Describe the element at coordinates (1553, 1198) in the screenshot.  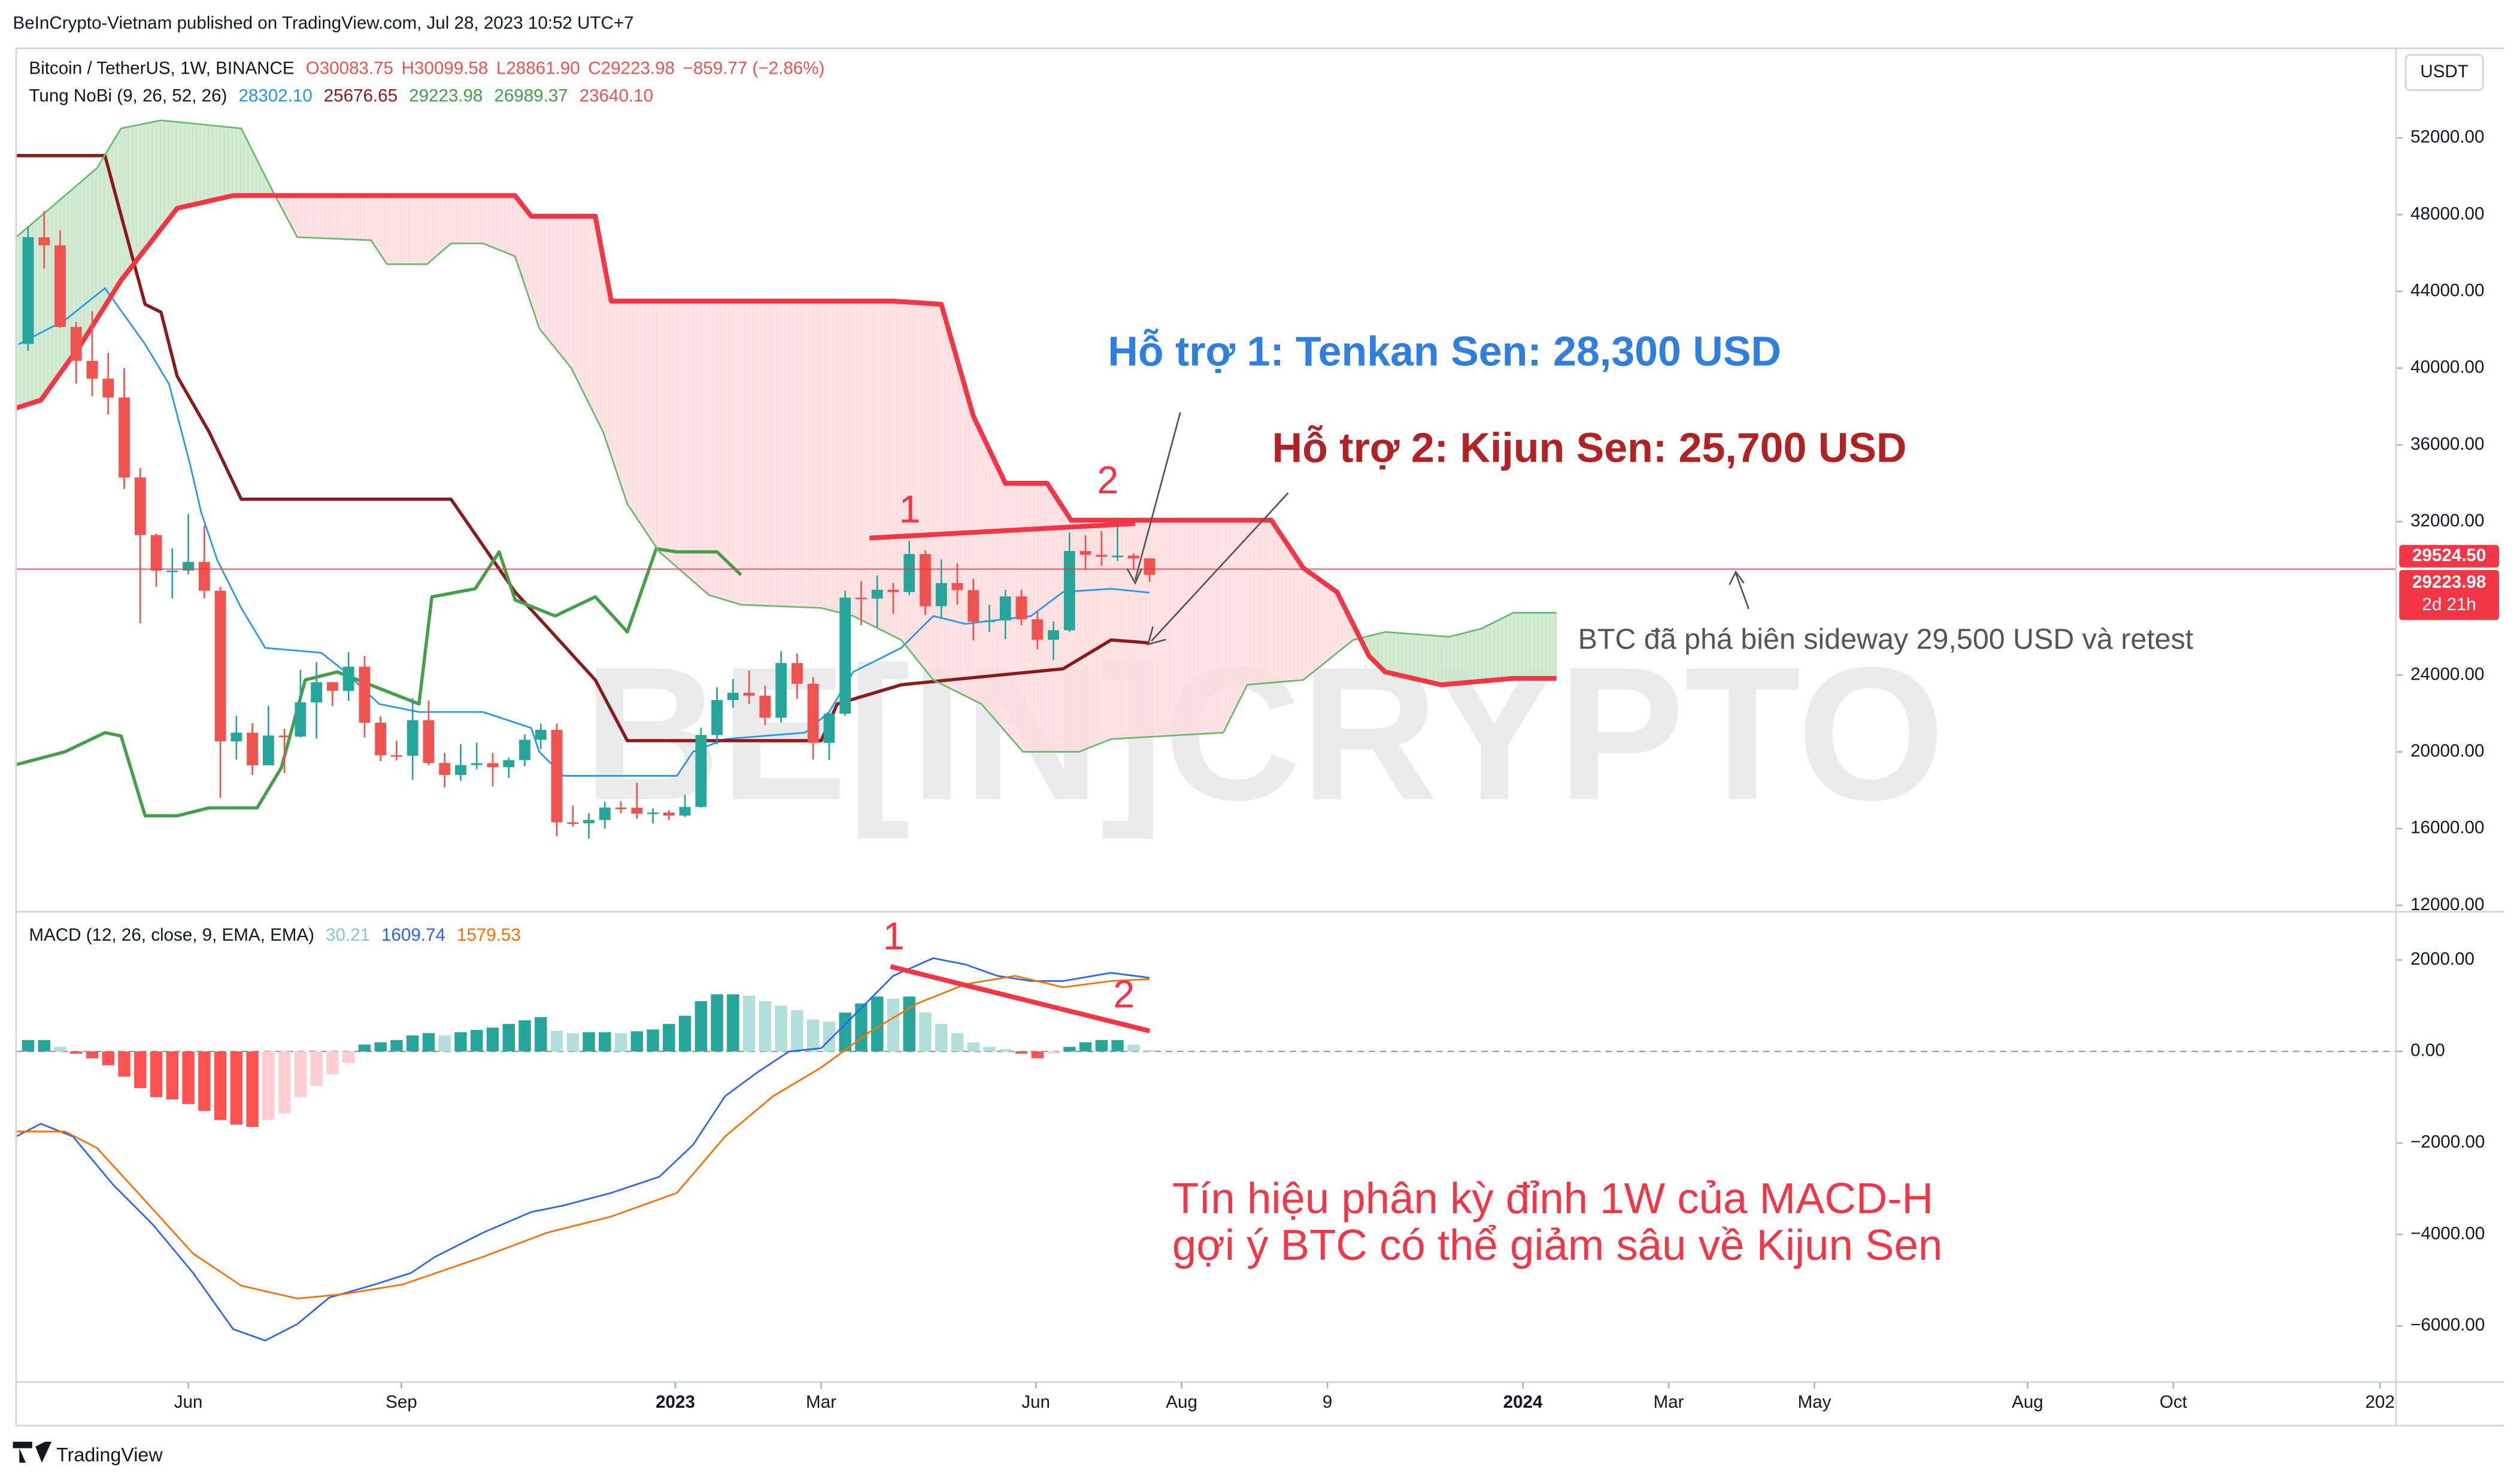
I see `macd-note: Tín hiệu phân kỳ đỉnh 1W của MACD-H` at that location.